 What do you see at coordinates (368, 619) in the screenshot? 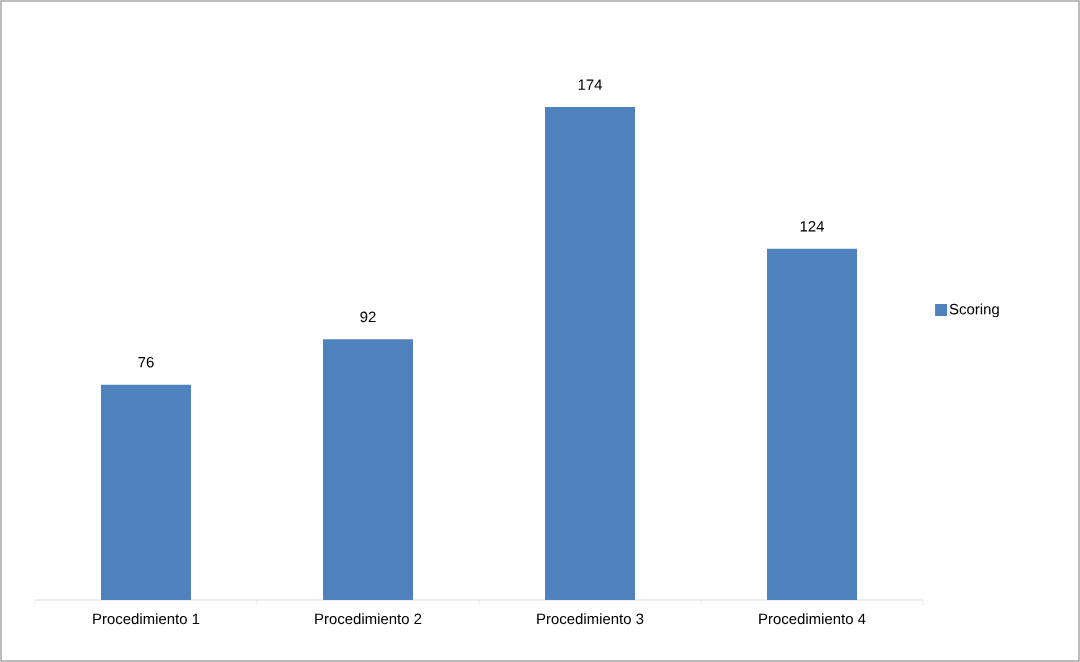
I see `x-tick-label: Procedimiento 2` at bounding box center [368, 619].